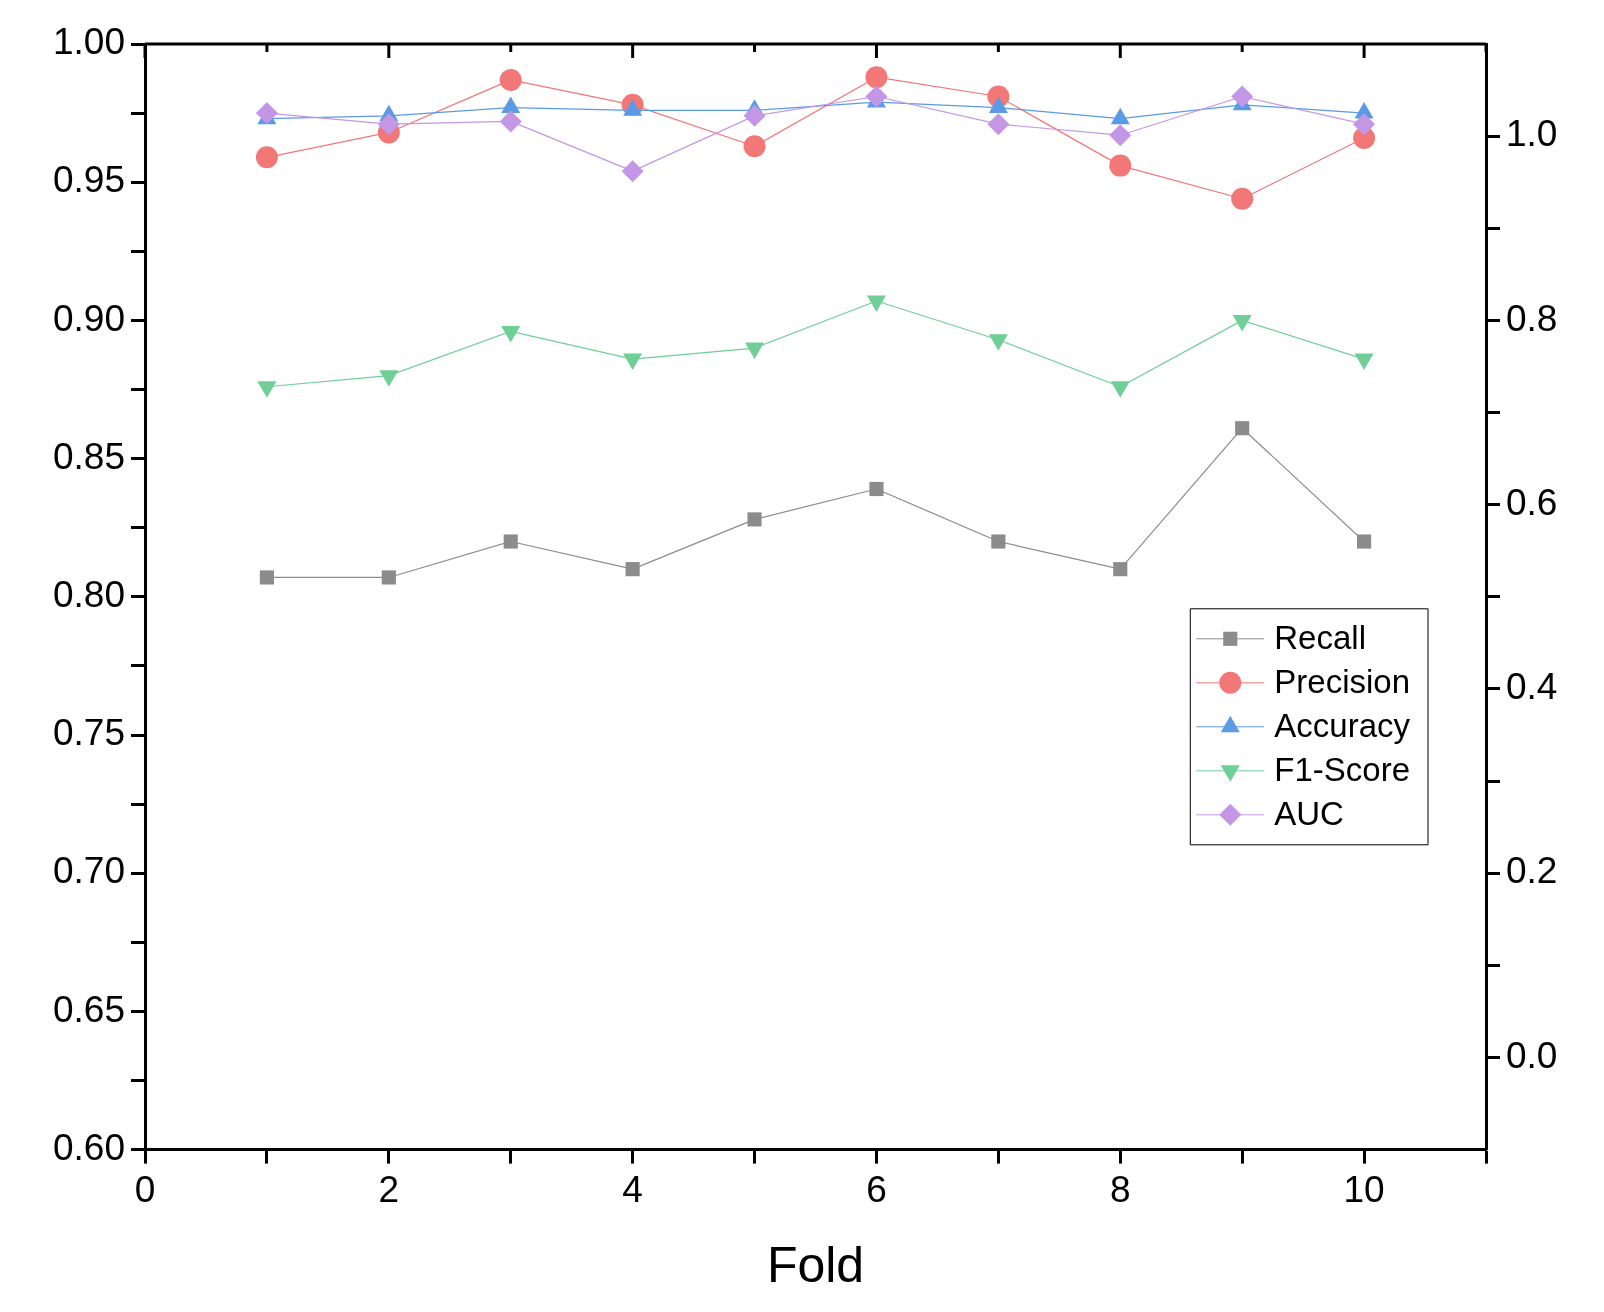 Image resolution: width=1604 pixels, height=1312 pixels. What do you see at coordinates (1364, 1189) in the screenshot?
I see `x-tick-label: 10` at bounding box center [1364, 1189].